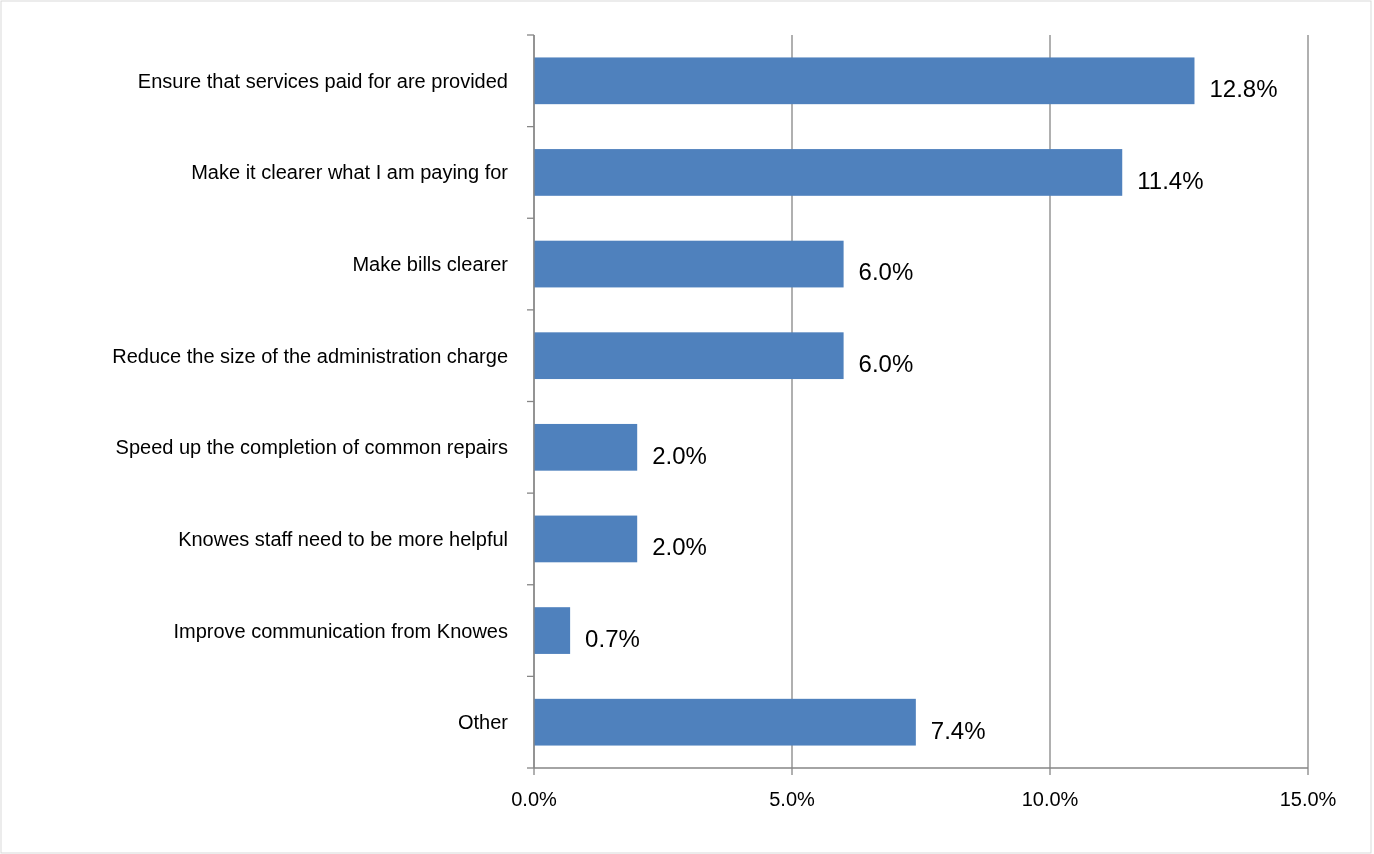 This screenshot has width=1374, height=854. Describe the element at coordinates (430, 264) in the screenshot. I see `y-tick-label: Make bills clearer` at that location.